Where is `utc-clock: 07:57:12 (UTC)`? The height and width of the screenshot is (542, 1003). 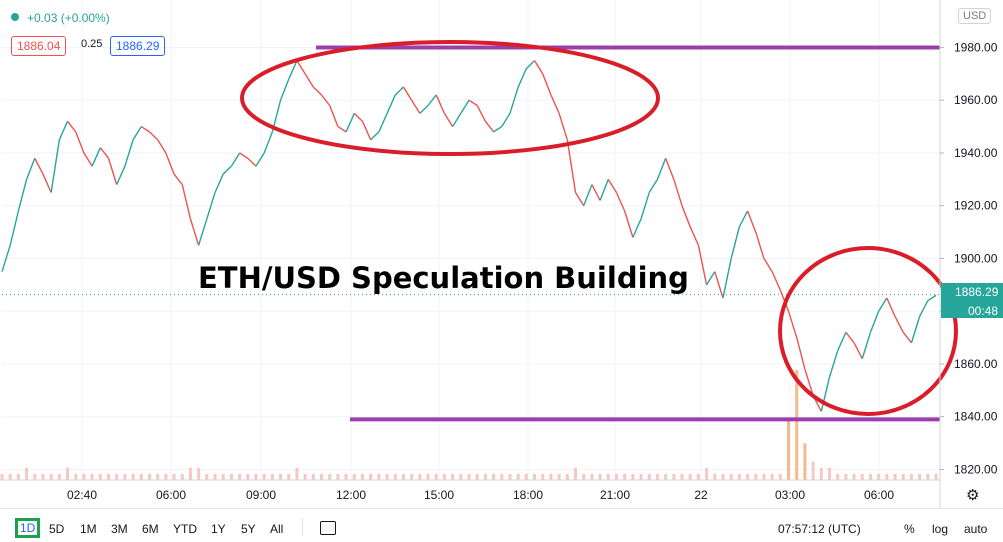 utc-clock: 07:57:12 (UTC) is located at coordinates (819, 529).